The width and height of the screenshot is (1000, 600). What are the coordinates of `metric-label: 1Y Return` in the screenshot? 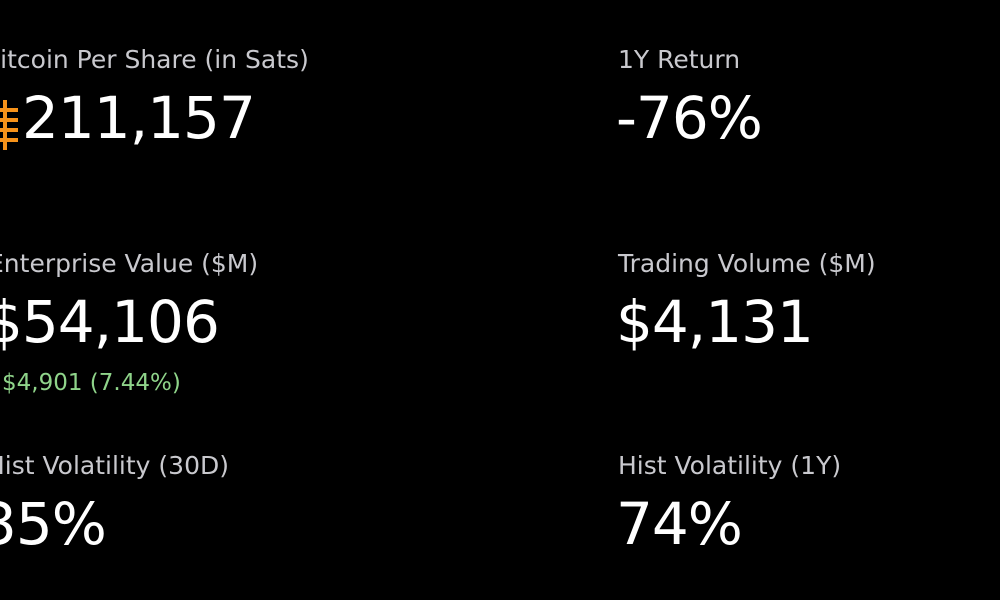 It's located at (679, 59).